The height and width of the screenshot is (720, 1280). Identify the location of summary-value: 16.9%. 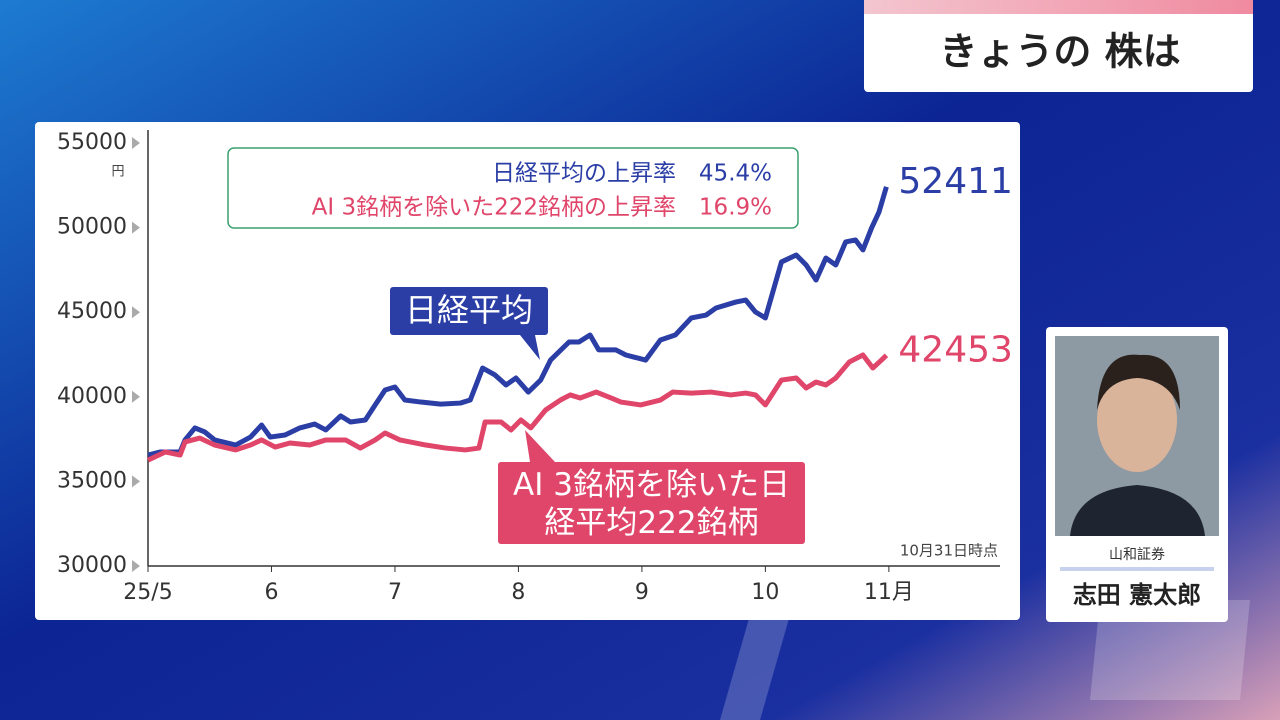
(735, 208).